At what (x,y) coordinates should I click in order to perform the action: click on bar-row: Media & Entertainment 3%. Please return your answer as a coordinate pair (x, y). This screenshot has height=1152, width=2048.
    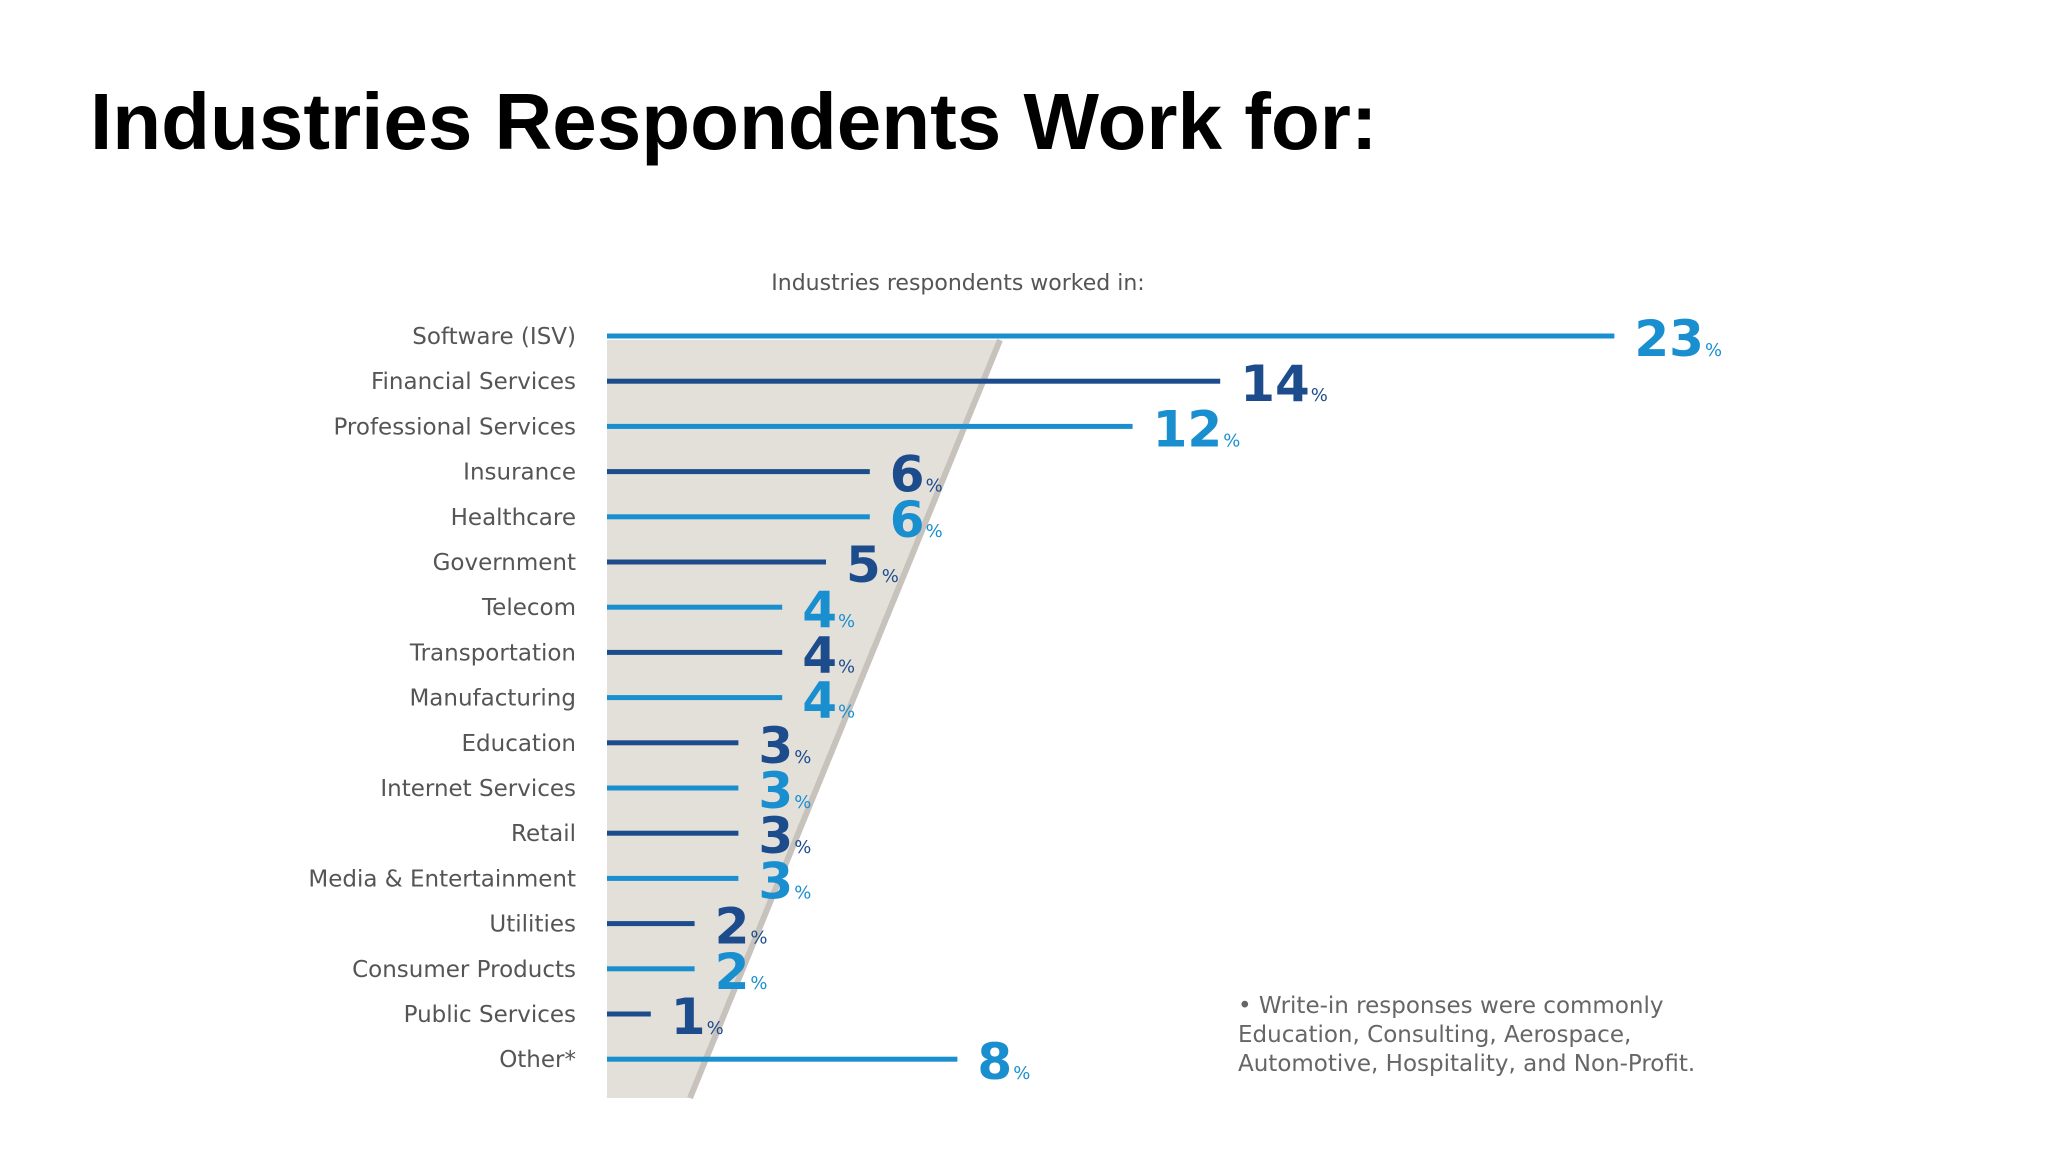
    Looking at the image, I should click on (559, 881).